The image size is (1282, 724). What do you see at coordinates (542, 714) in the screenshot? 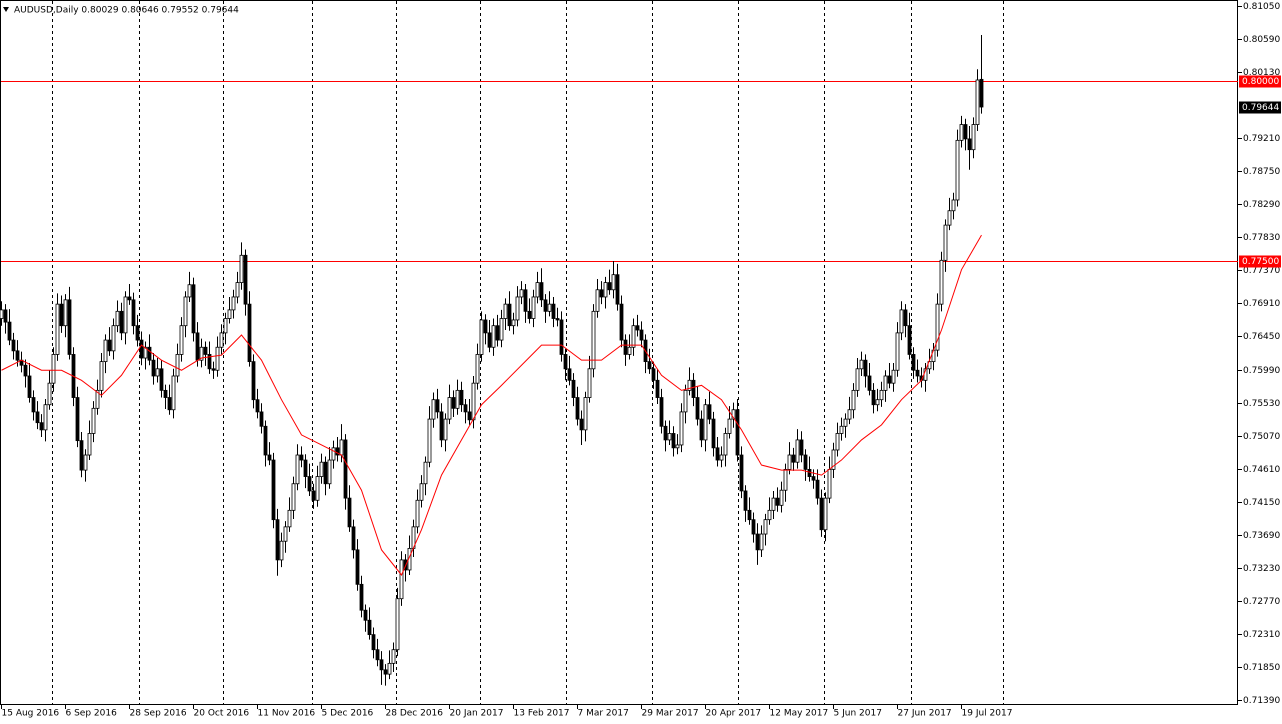
I see `x-tick-label: 13 Feb 2017` at bounding box center [542, 714].